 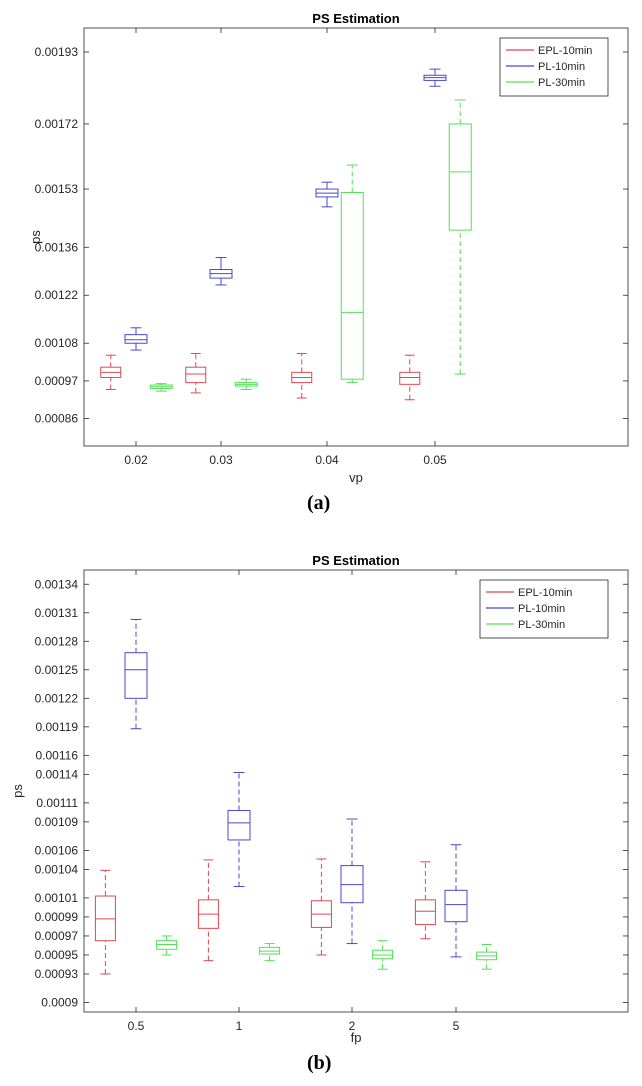 I want to click on chart-a-ytick-label: 0.00172, so click(x=57, y=124).